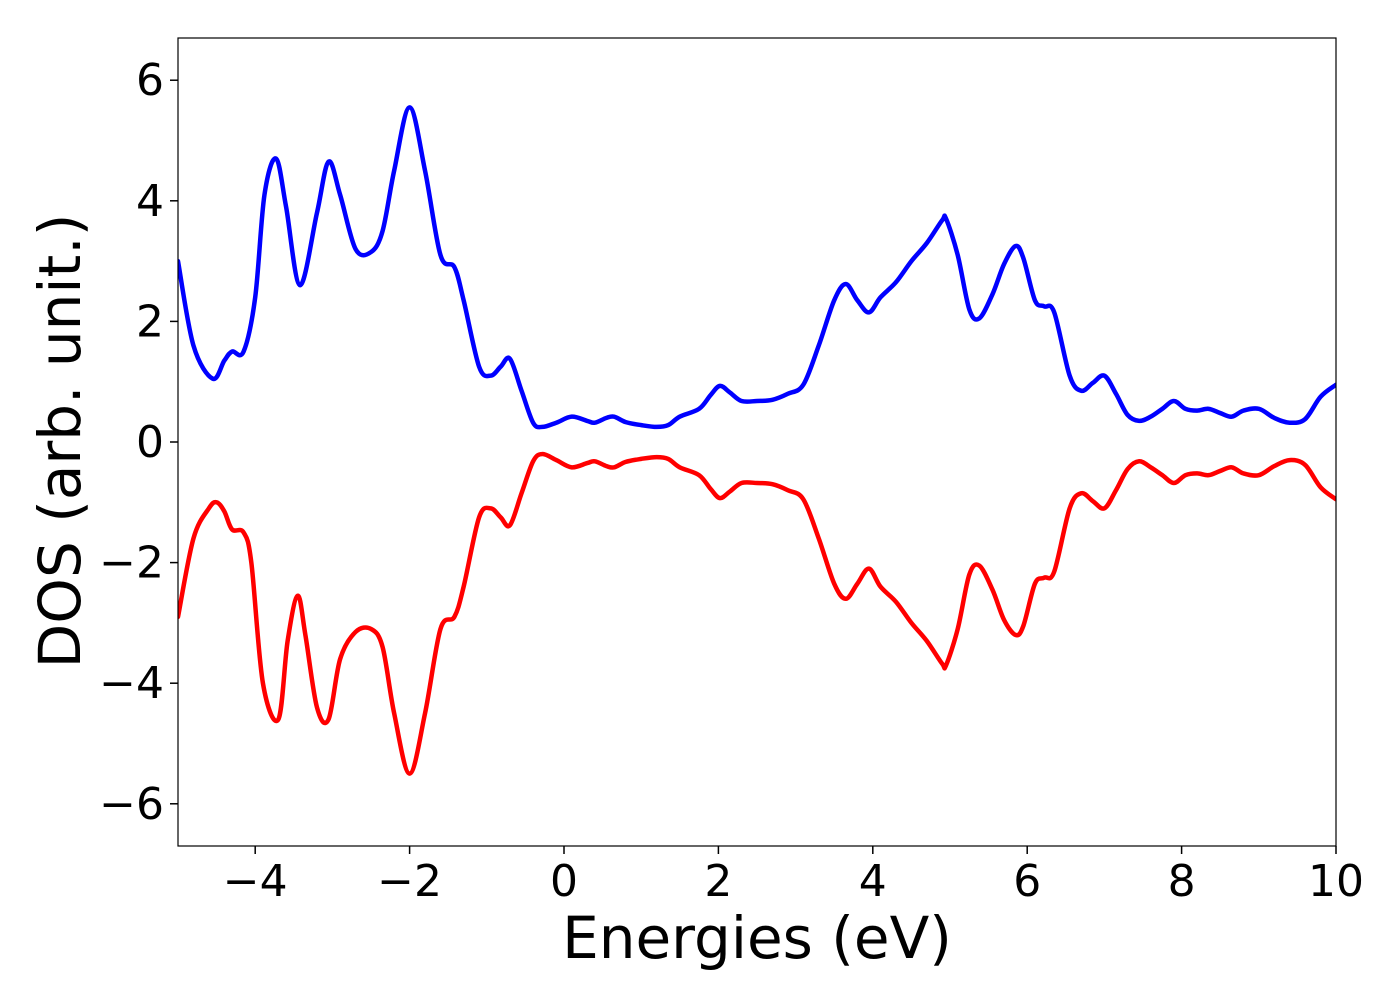 Image resolution: width=1400 pixels, height=1005 pixels. I want to click on x-tick-label: −2, so click(409, 881).